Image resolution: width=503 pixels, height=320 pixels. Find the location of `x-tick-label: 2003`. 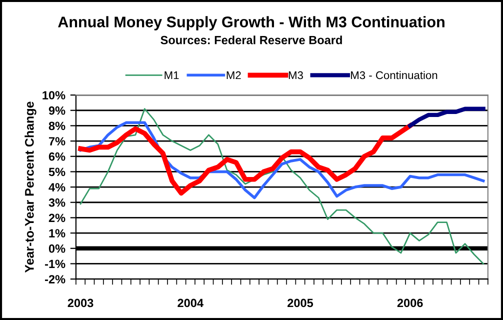

x-tick-label: 2003 is located at coordinates (81, 303).